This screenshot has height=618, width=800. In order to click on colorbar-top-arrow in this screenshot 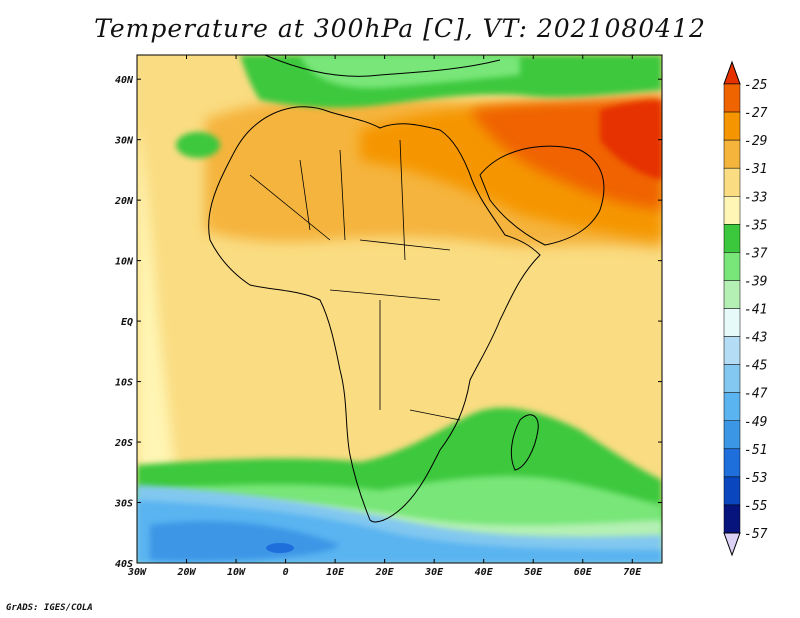, I will do `click(732, 72)`.